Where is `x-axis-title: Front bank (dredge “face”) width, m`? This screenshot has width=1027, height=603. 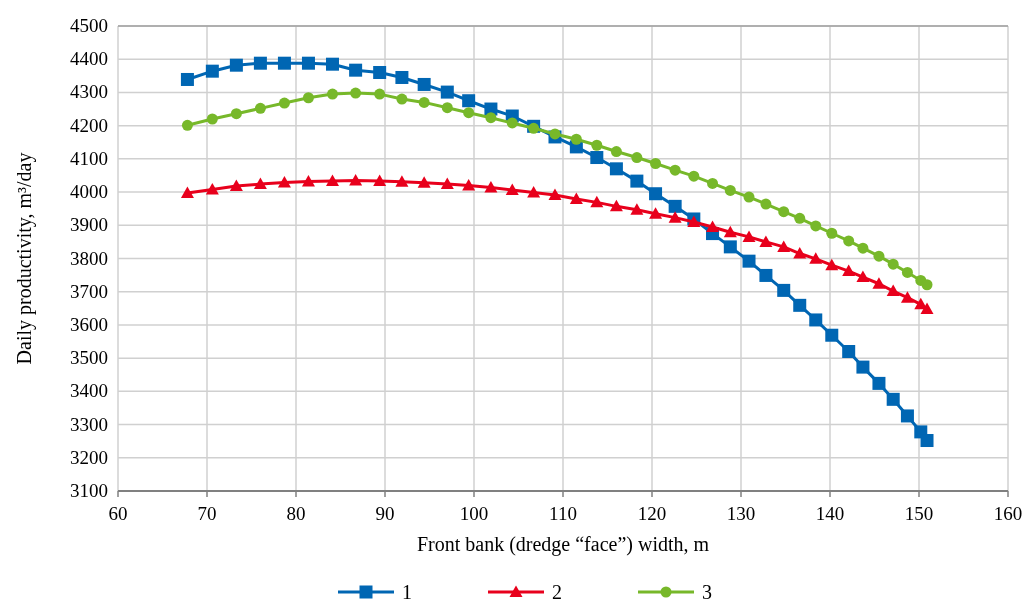 x-axis-title: Front bank (dredge “face”) width, m is located at coordinates (563, 544).